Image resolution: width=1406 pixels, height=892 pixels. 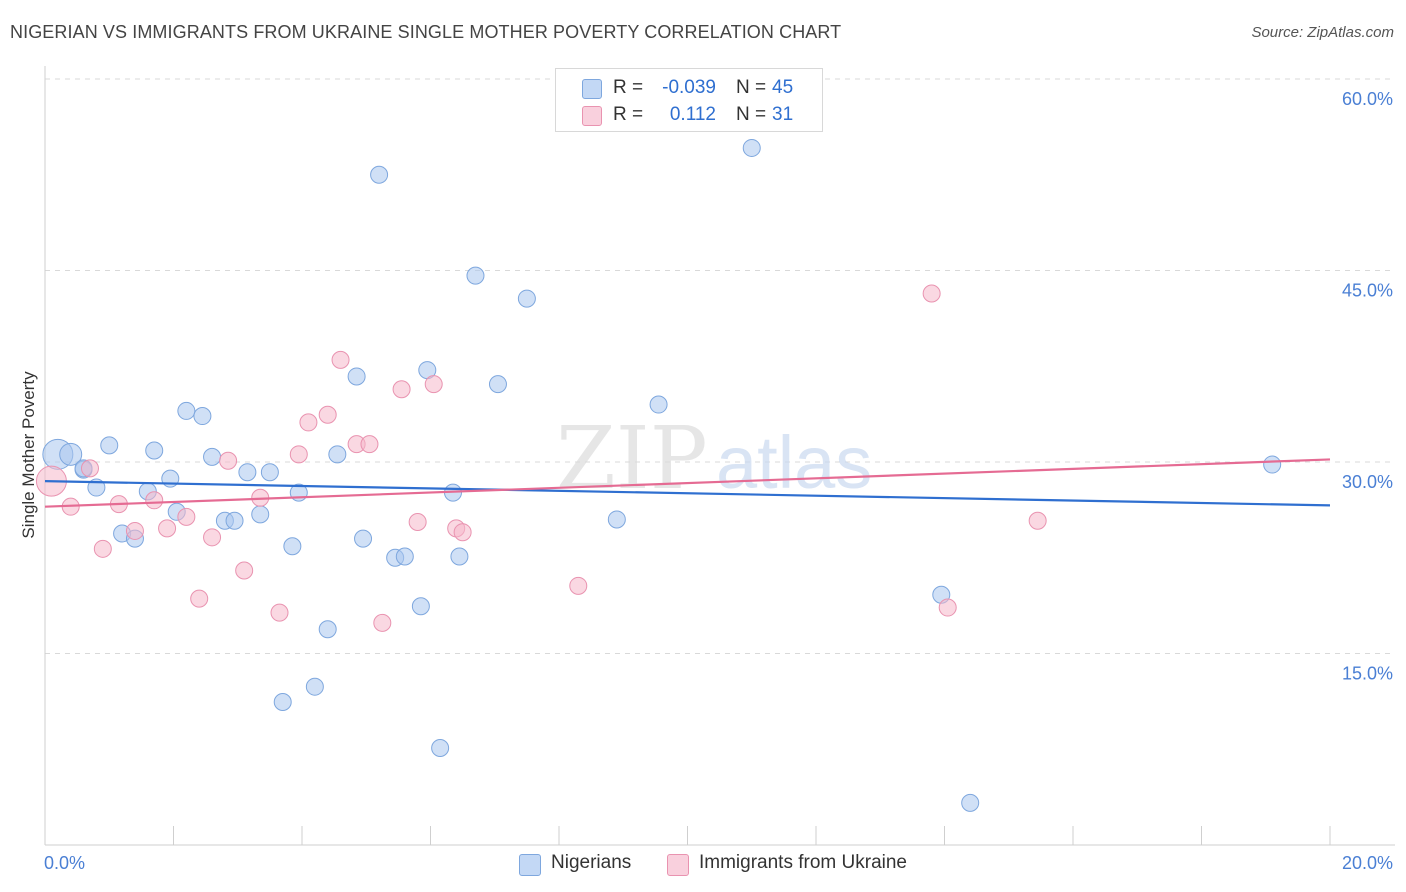 What do you see at coordinates (803, 862) in the screenshot?
I see `legend-label-ukraine: Immigrants from Ukraine` at bounding box center [803, 862].